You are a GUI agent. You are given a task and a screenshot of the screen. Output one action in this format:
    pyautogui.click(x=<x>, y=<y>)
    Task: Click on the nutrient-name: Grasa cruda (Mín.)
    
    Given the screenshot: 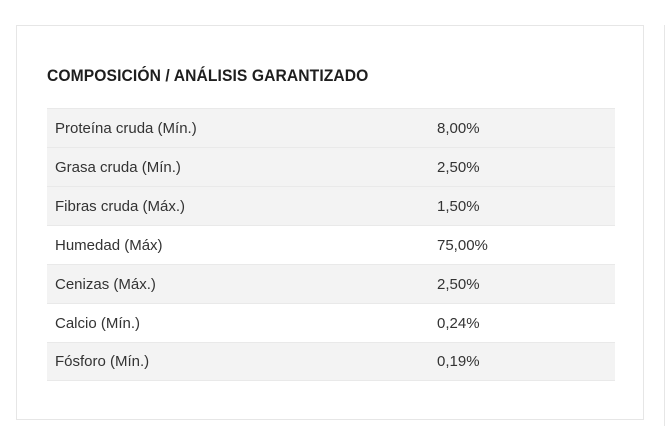 What is the action you would take?
    pyautogui.click(x=118, y=167)
    